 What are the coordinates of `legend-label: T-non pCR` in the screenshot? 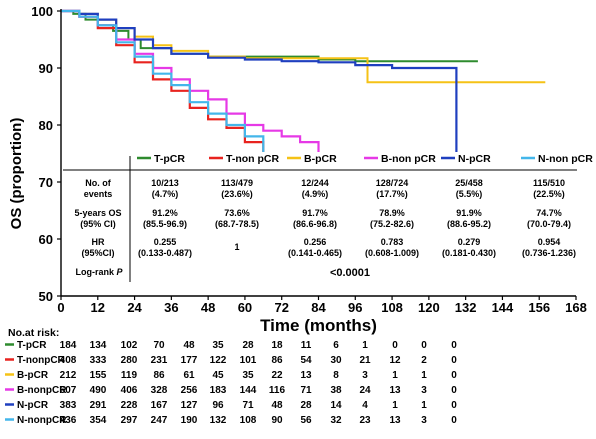 It's located at (252, 159).